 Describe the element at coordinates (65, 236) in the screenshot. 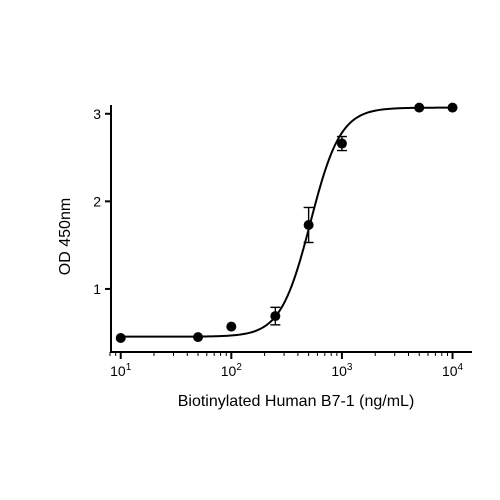

I see `y-axis-label: OD 450nm` at that location.